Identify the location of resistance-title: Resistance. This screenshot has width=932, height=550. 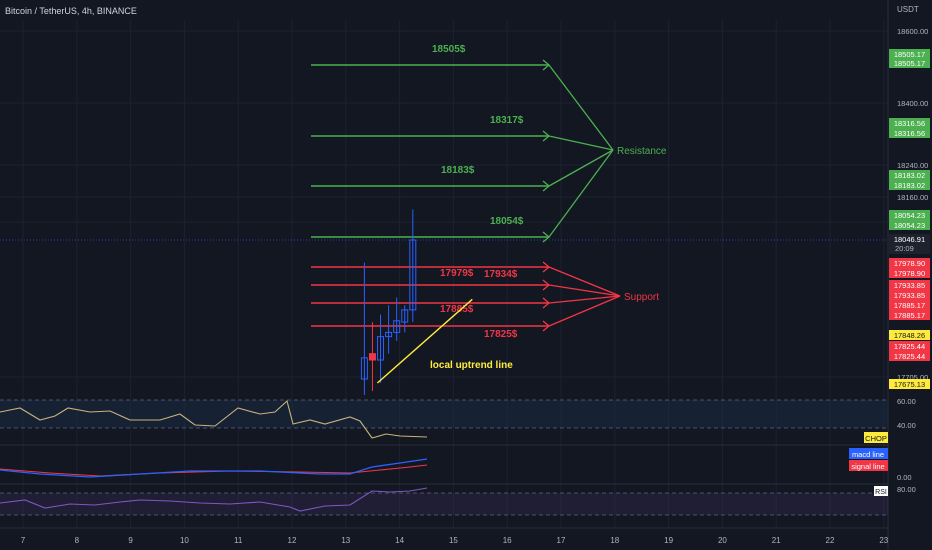
(642, 151).